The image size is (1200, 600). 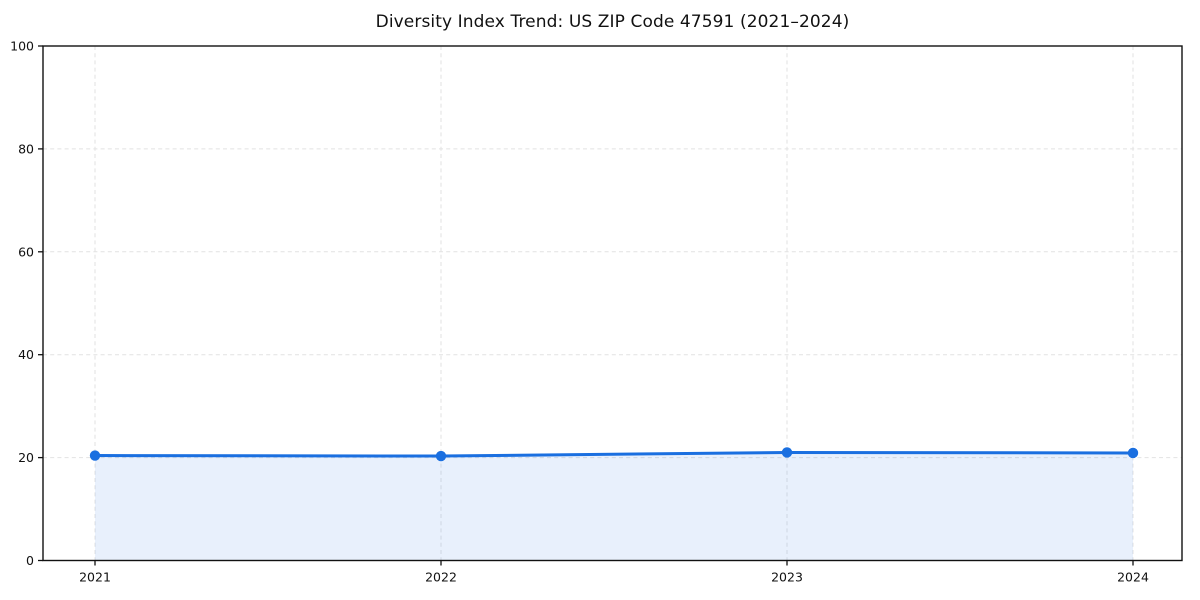 I want to click on y-tick-label: 100, so click(x=22, y=46).